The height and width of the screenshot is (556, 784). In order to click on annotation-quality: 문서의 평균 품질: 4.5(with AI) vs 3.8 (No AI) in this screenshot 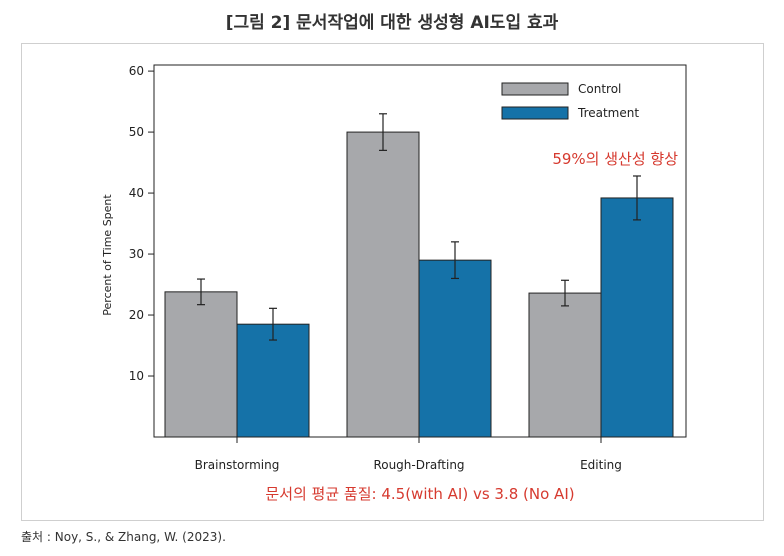, I will do `click(419, 494)`.